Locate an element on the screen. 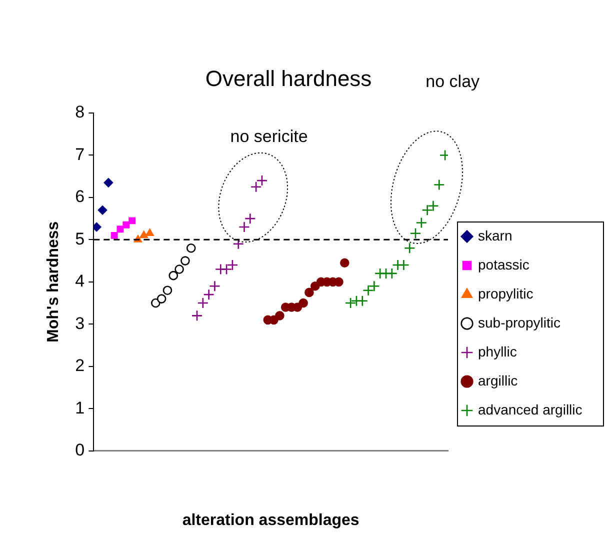 The width and height of the screenshot is (606, 550). y-tick-label: 3 is located at coordinates (80, 323).